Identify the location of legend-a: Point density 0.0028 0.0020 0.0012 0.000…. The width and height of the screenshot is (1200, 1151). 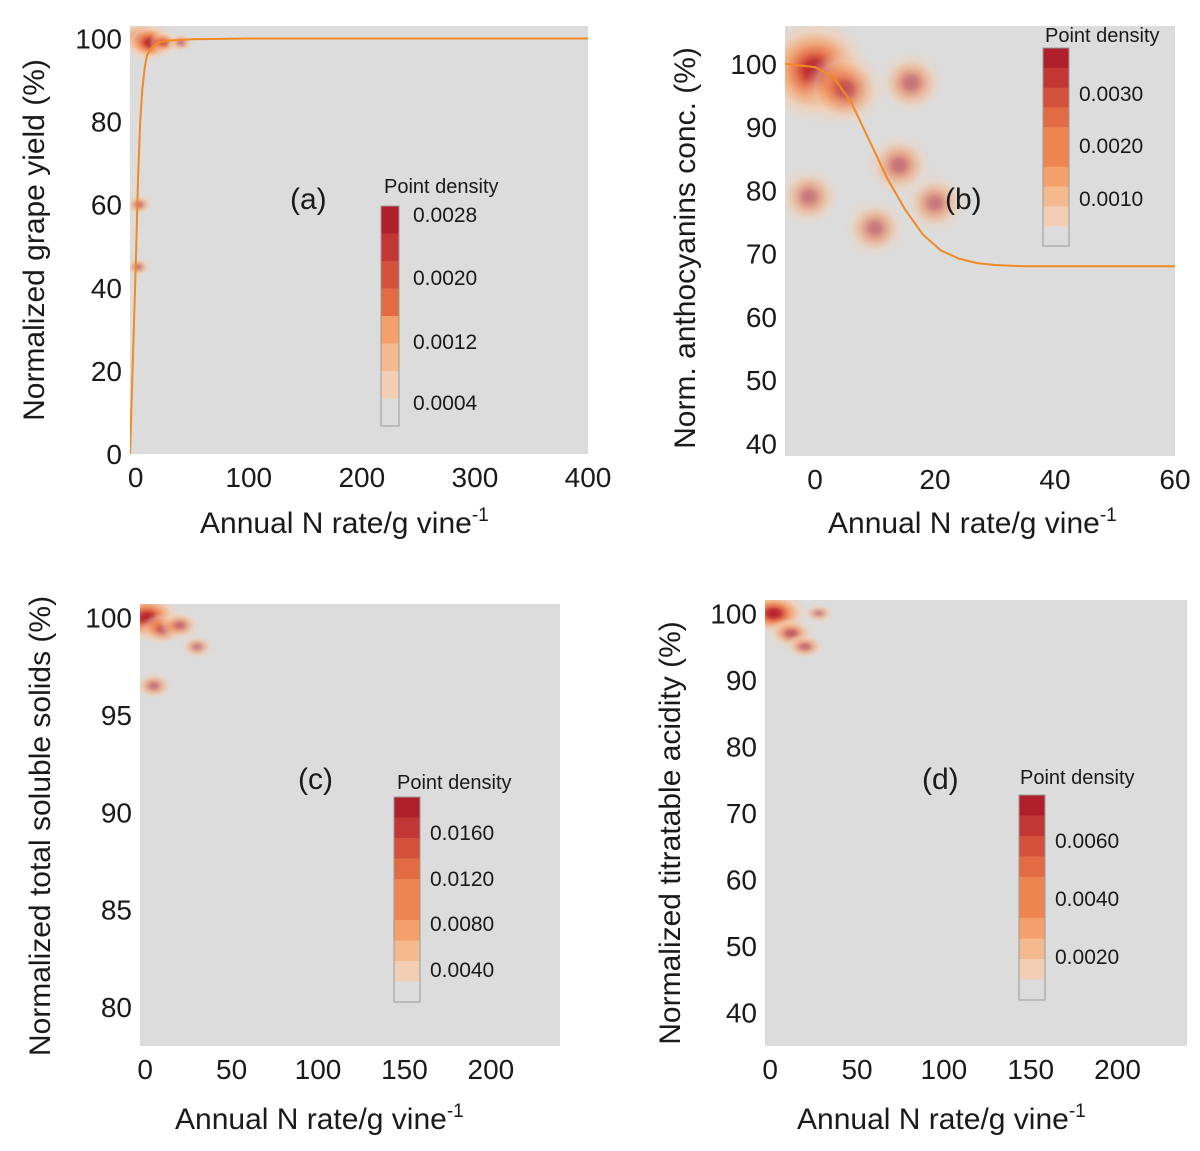
(439, 301).